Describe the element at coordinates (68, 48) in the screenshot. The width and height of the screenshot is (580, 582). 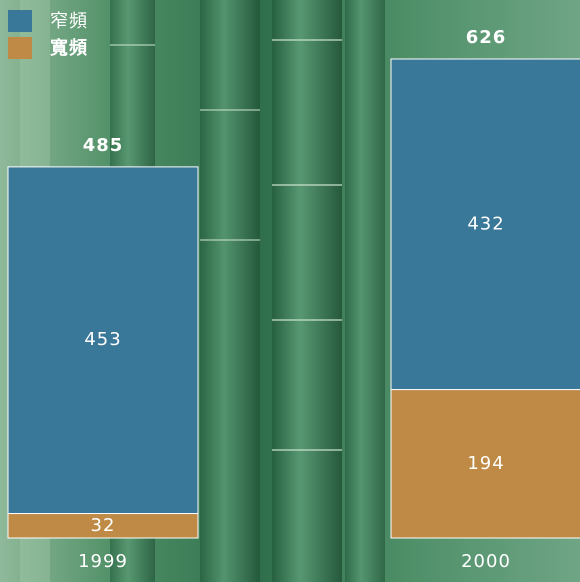
I see `legend-label: 寬頻` at that location.